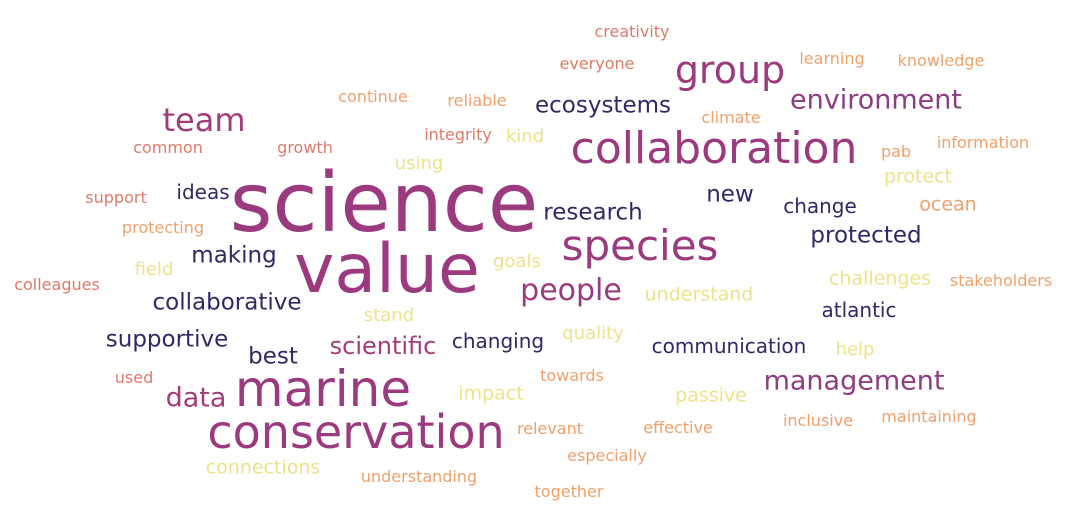 Image resolution: width=1079 pixels, height=511 pixels. I want to click on word-supportive: supportive, so click(167, 339).